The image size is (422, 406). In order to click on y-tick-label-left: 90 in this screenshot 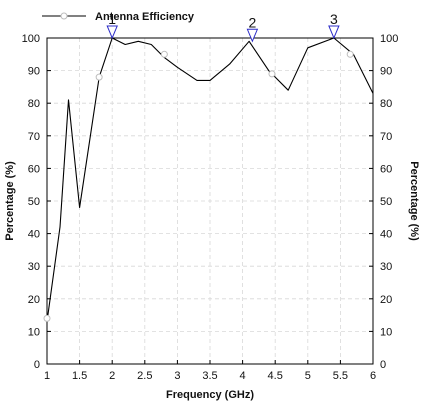, I will do `click(34, 72)`.